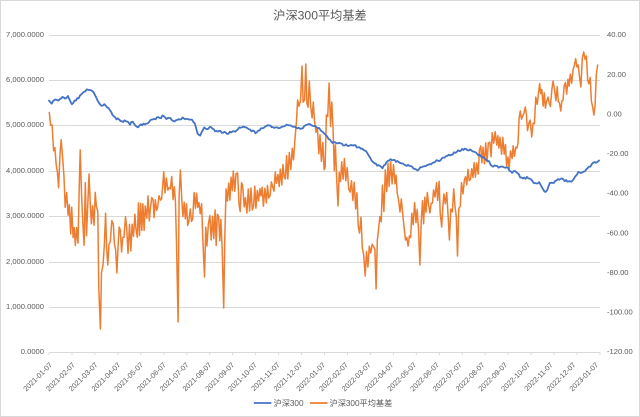 This screenshot has height=417, width=640. I want to click on svg-text: 1,000.0000, so click(25, 306).